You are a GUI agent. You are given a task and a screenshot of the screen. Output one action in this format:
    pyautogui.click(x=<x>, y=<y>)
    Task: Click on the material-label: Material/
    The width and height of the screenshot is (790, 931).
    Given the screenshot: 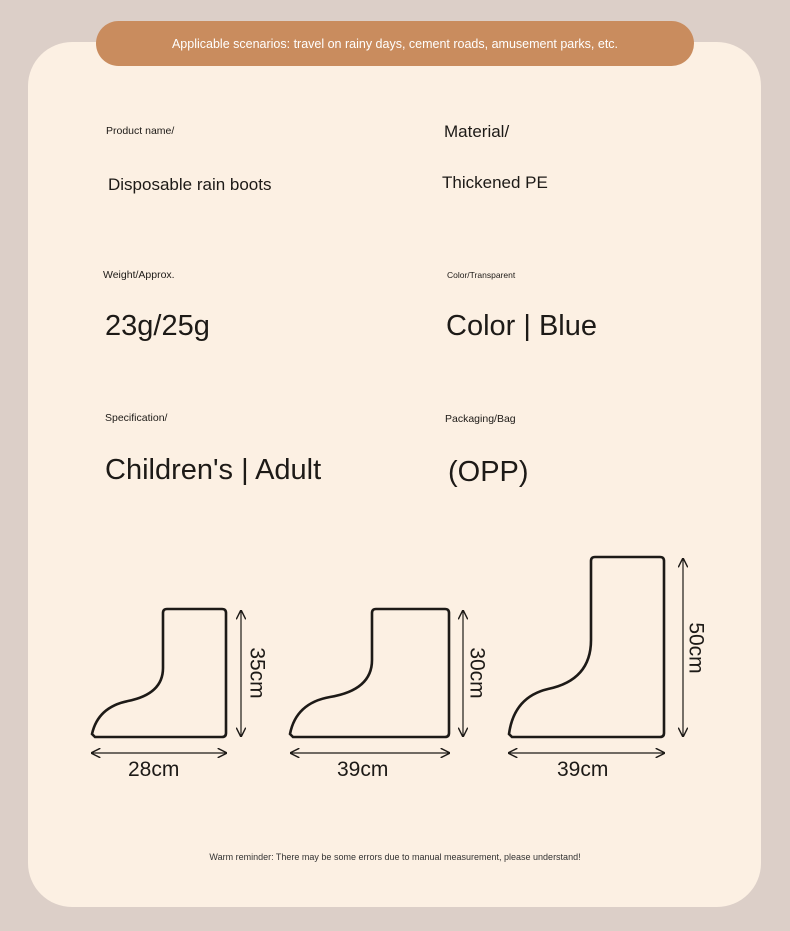 What is the action you would take?
    pyautogui.click(x=477, y=131)
    